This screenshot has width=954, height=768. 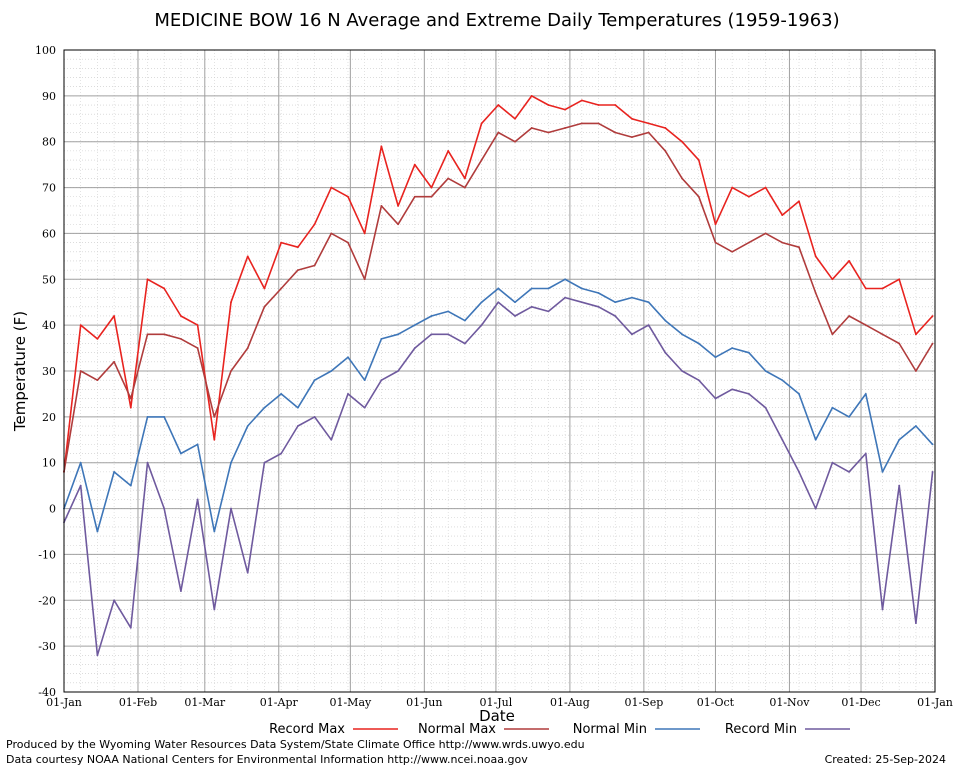 I want to click on x-axis-label: Date, so click(x=497, y=716).